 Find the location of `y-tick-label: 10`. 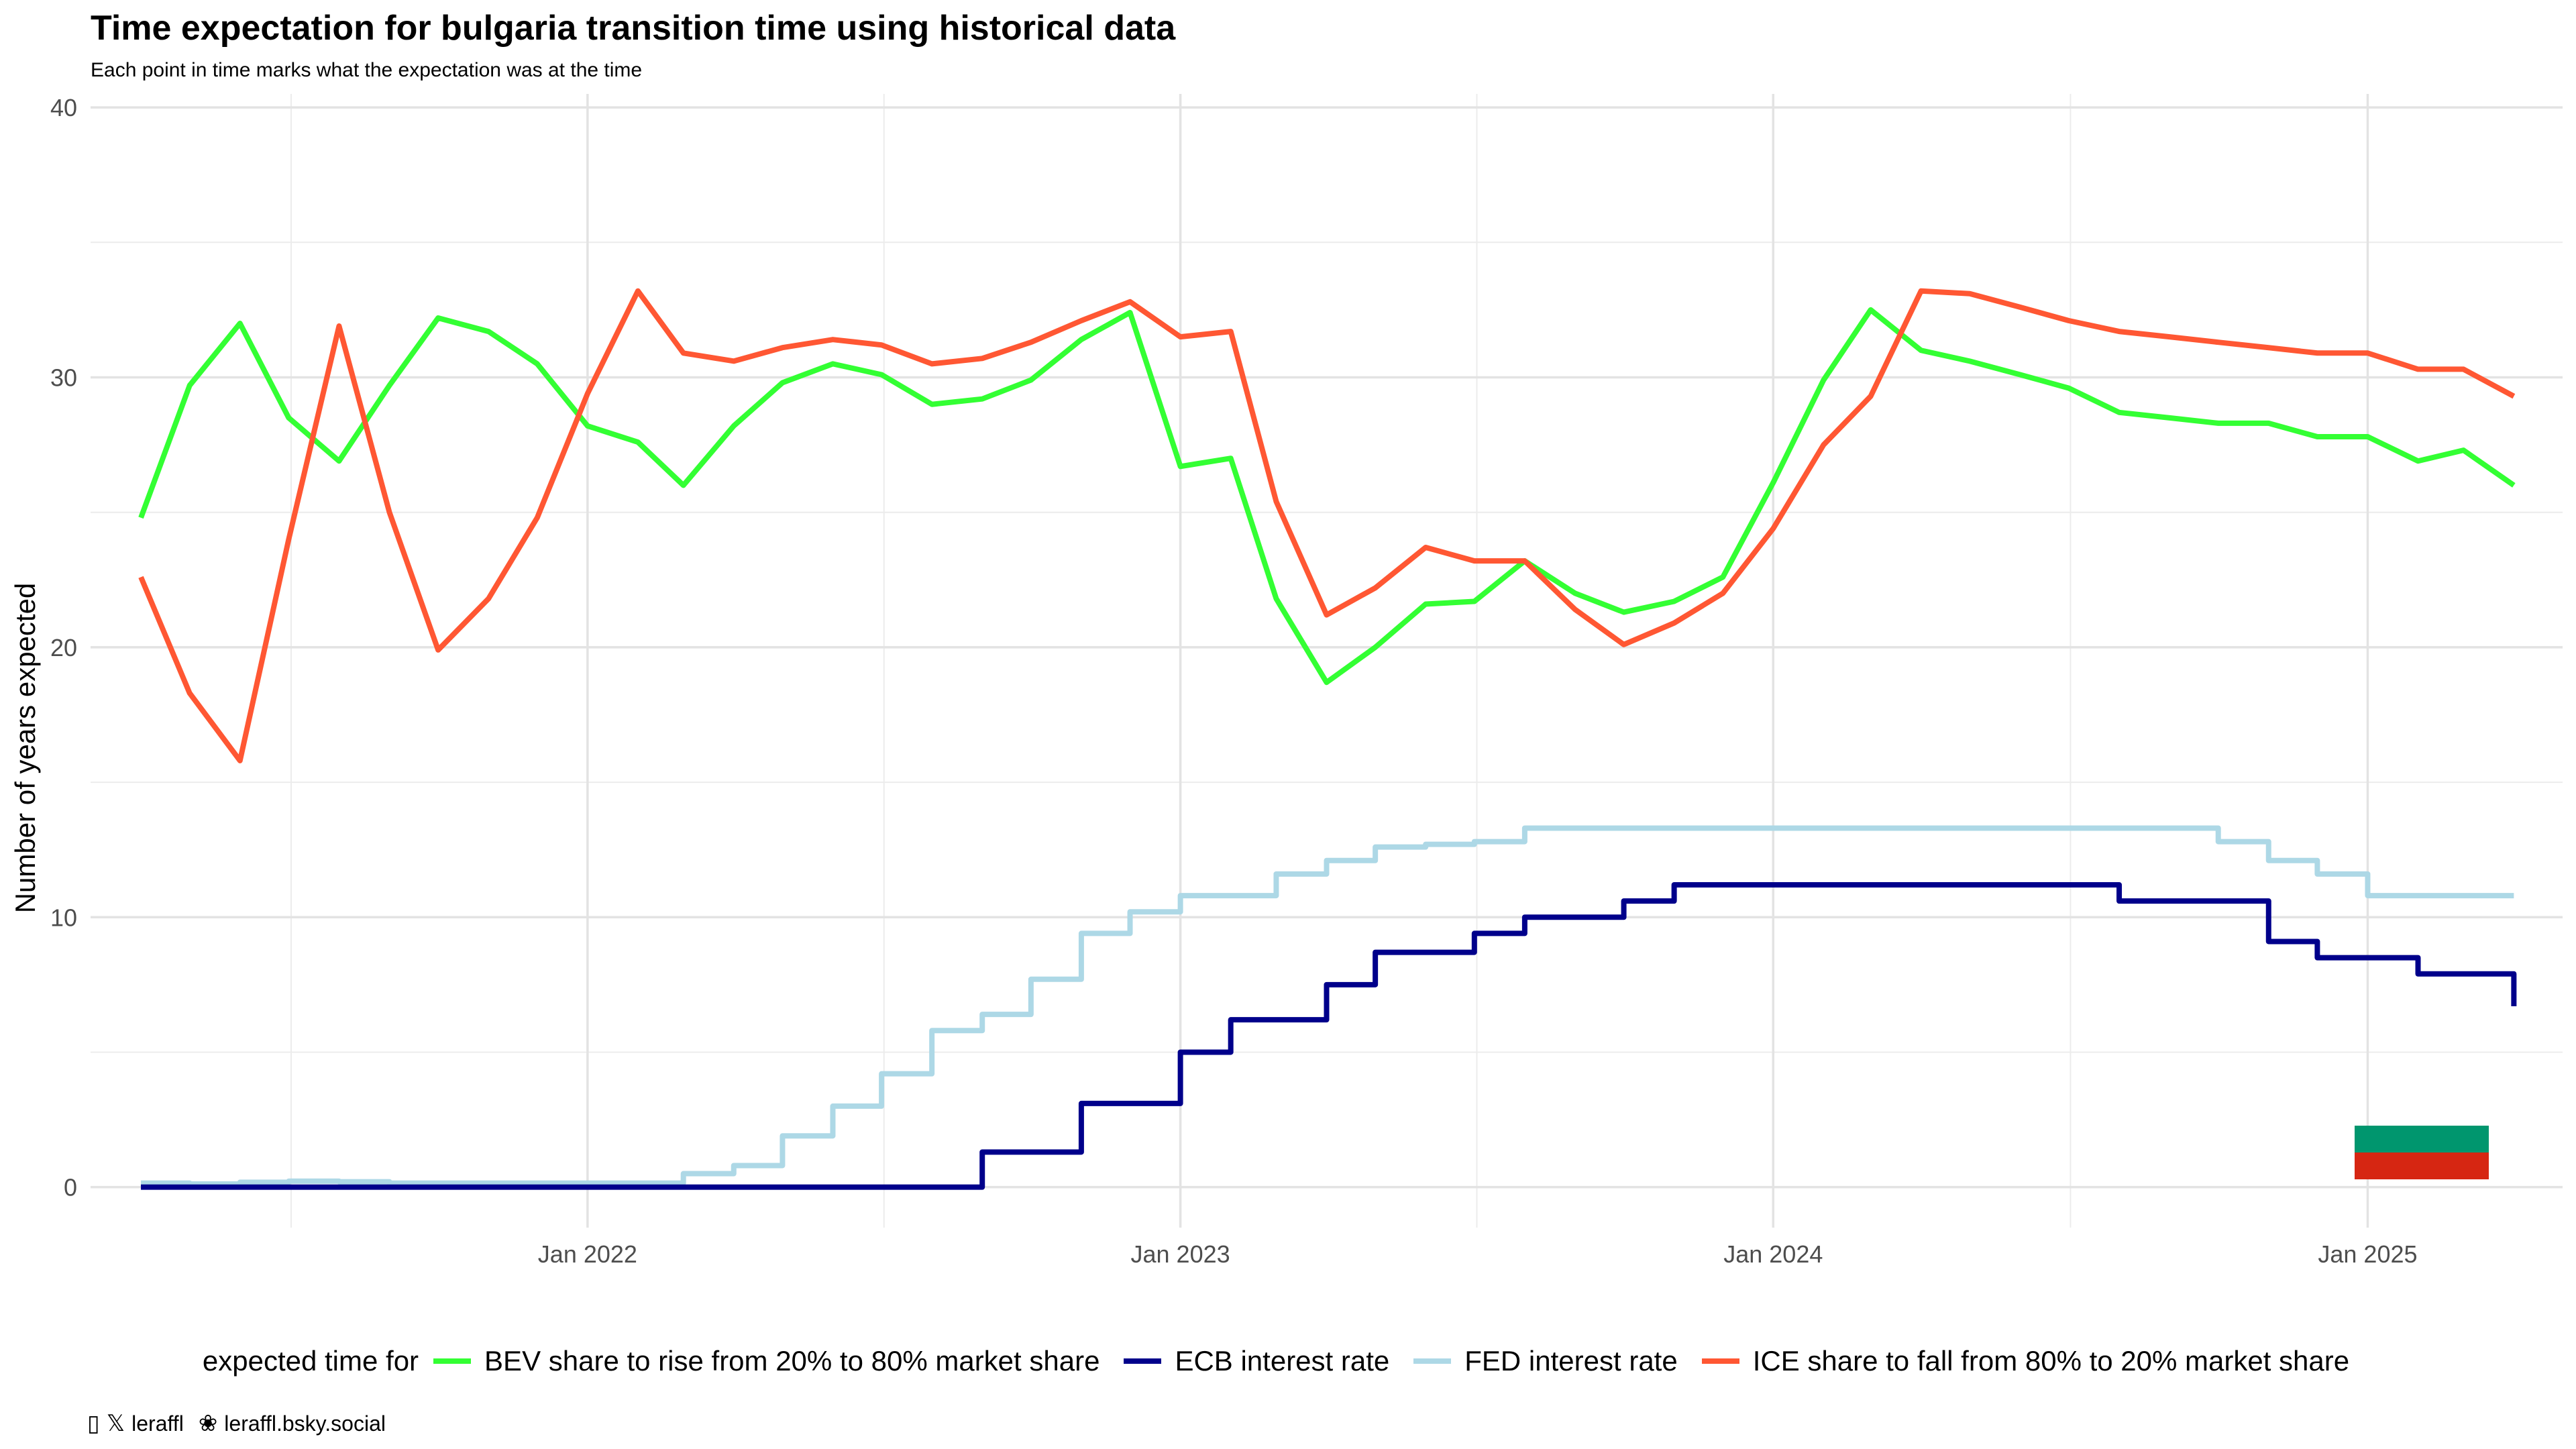

y-tick-label: 10 is located at coordinates (63, 917).